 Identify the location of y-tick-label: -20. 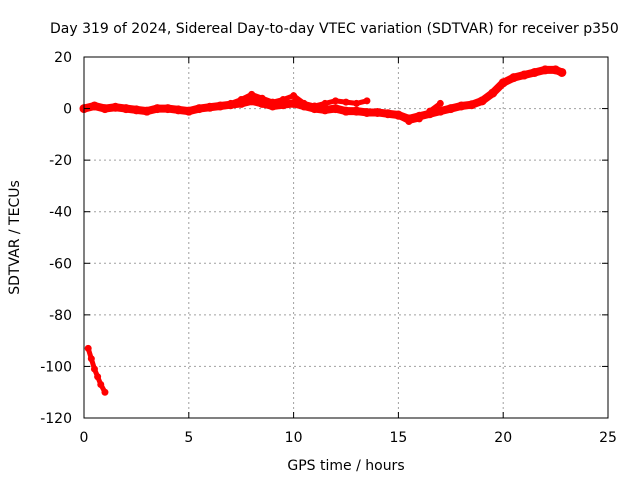
(60, 161).